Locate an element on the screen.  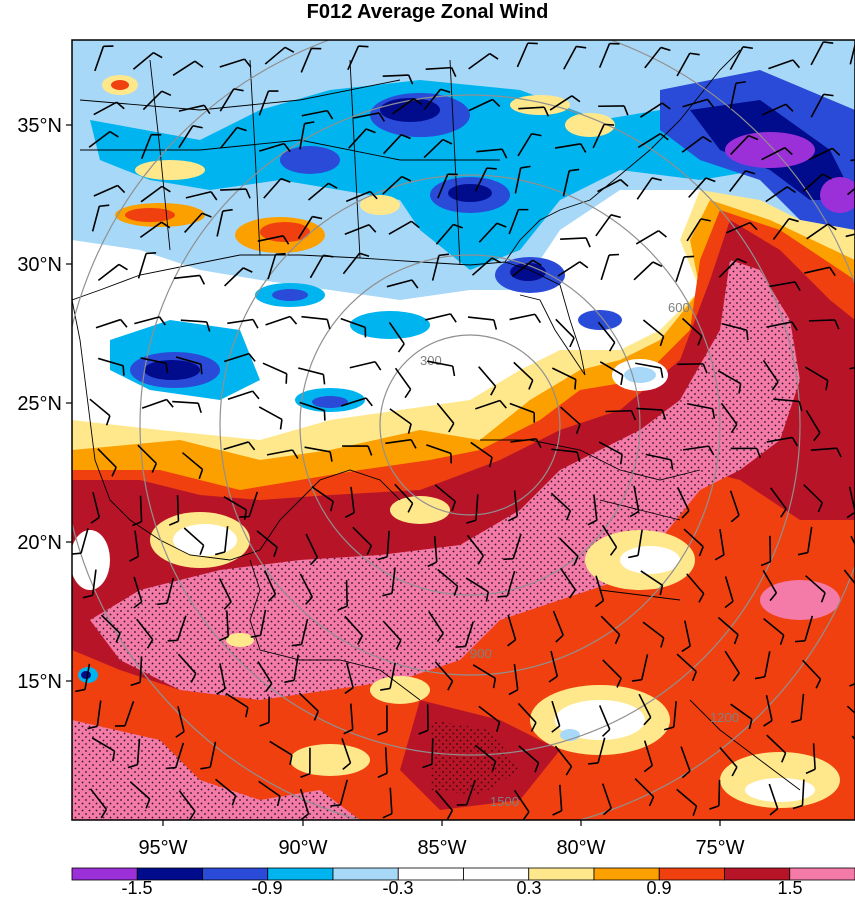
lat-axis: 35°N 30°N 25°N 20°N 15°N is located at coordinates (44, 404).